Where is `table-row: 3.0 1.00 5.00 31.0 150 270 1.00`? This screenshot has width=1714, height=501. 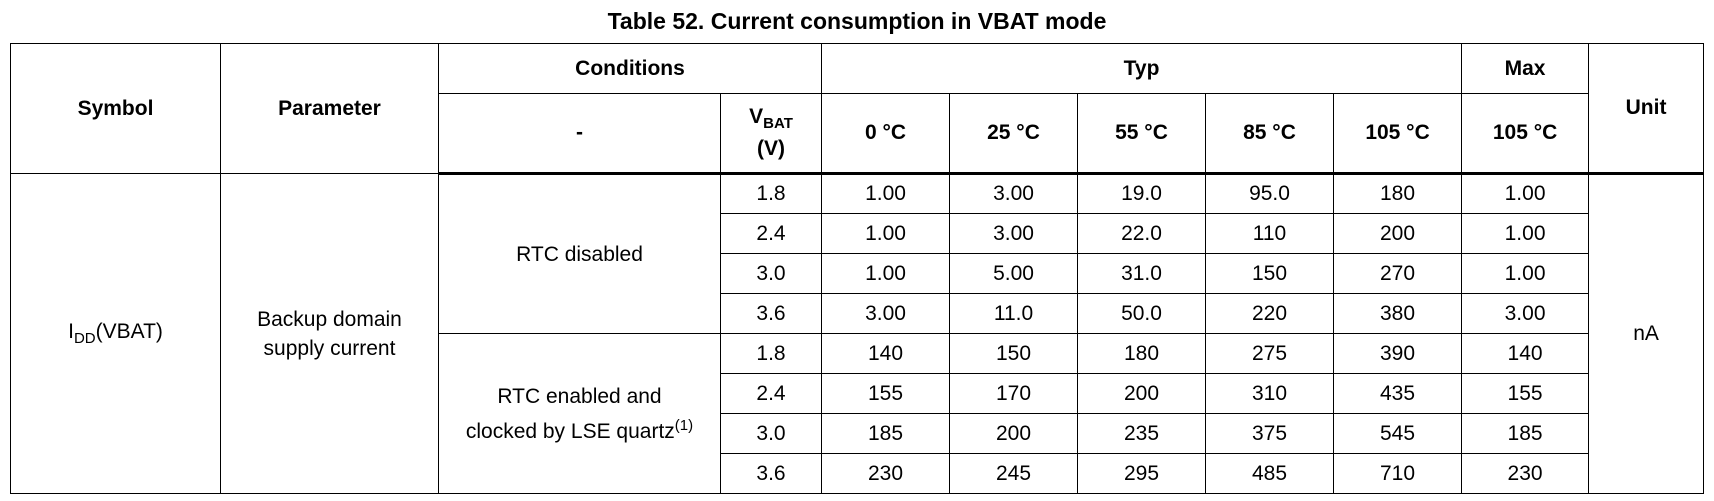
table-row: 3.0 1.00 5.00 31.0 150 270 1.00 is located at coordinates (857, 273).